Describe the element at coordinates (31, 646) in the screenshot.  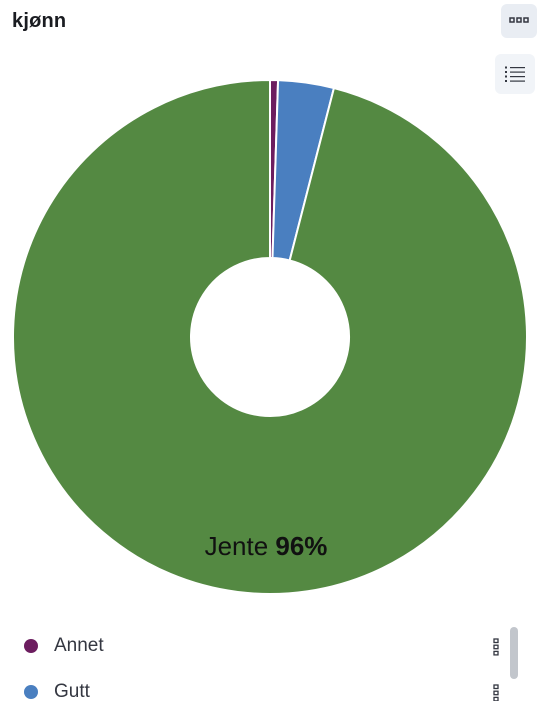
I see `legend-dot-annet` at that location.